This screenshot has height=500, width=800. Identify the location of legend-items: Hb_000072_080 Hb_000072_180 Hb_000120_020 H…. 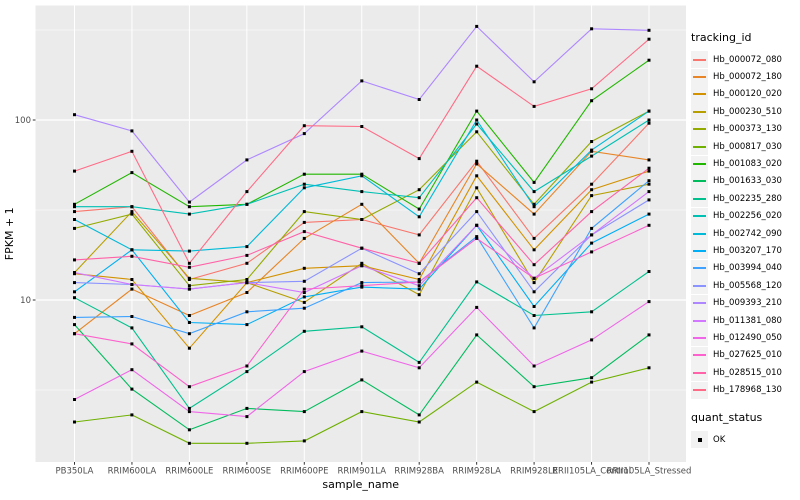
(736, 225).